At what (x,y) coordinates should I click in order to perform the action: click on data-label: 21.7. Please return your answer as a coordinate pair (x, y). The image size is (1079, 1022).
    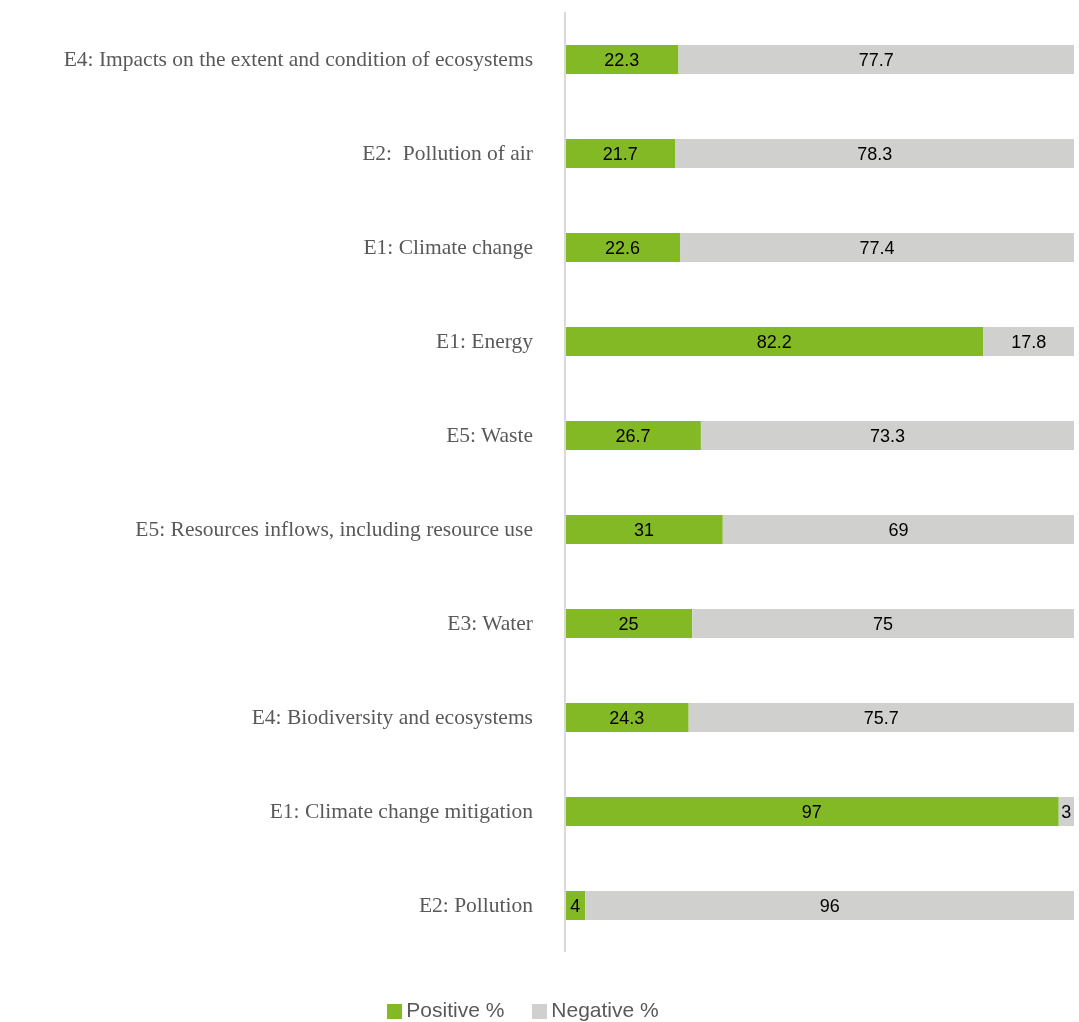
    Looking at the image, I should click on (620, 153).